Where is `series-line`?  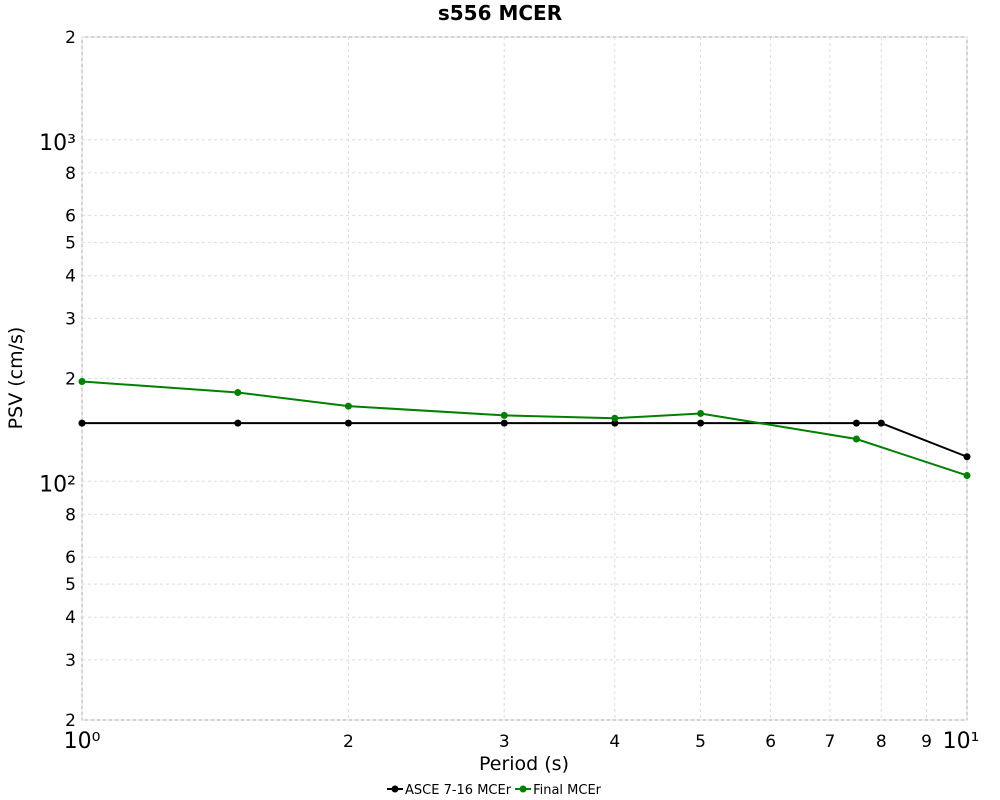 series-line is located at coordinates (524, 428).